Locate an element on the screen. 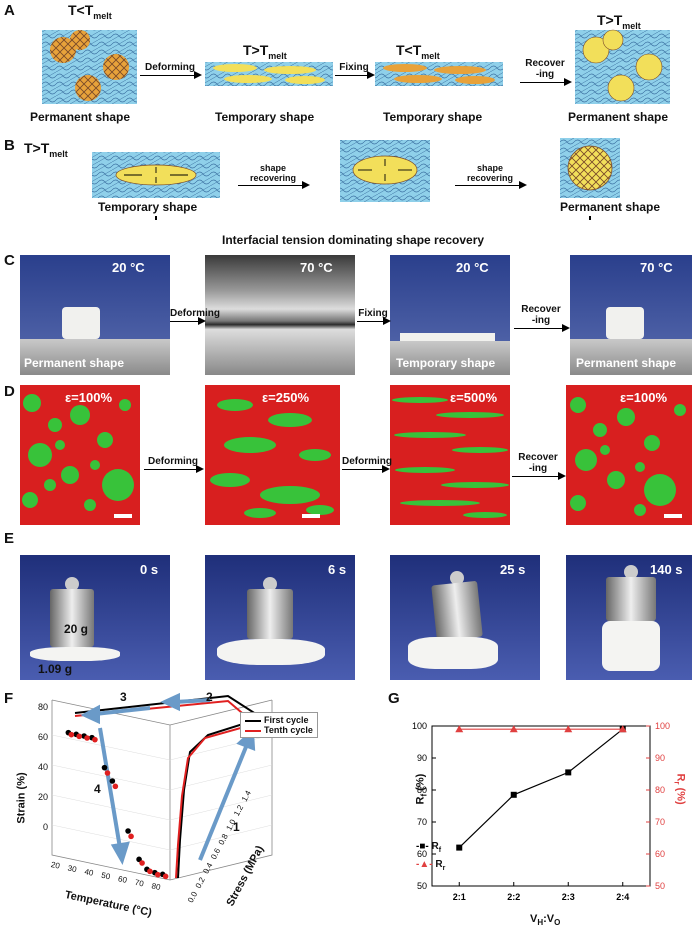 Image resolution: width=700 pixels, height=937 pixels. panel-b-caption-2: Permanent shape is located at coordinates (610, 207).